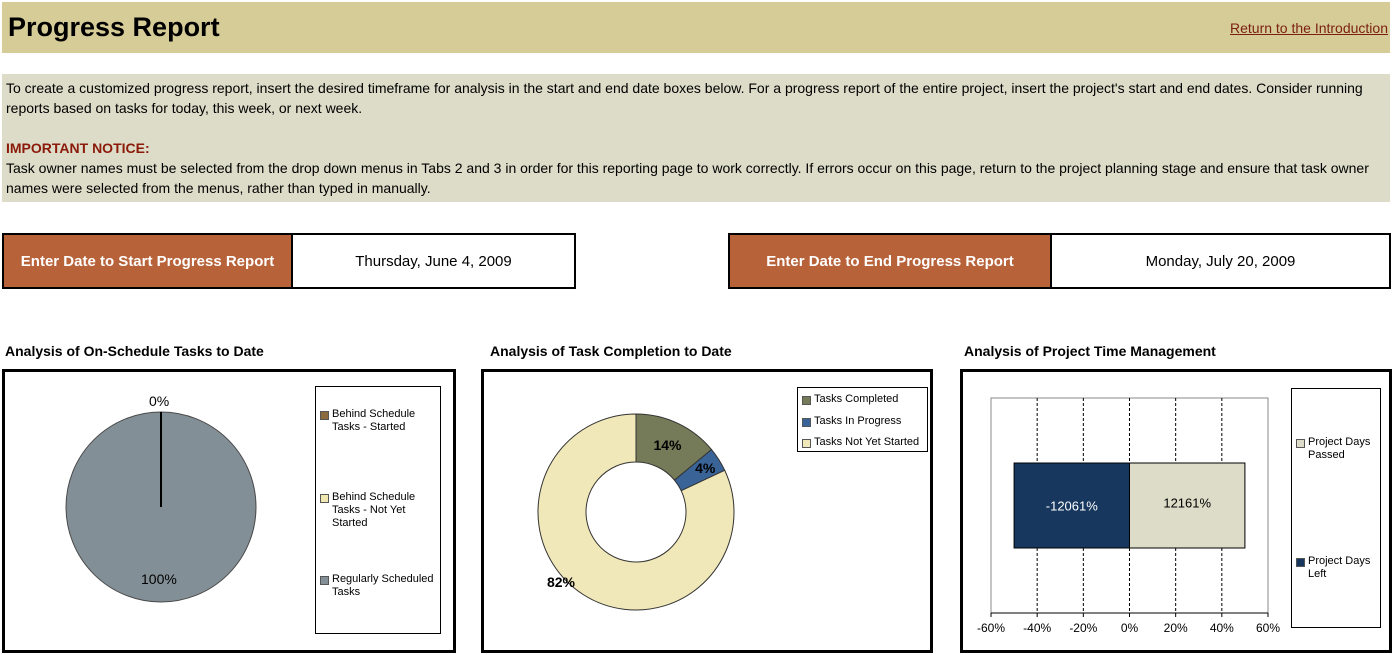 The width and height of the screenshot is (1392, 655). I want to click on donut-data-label: 14%, so click(667, 445).